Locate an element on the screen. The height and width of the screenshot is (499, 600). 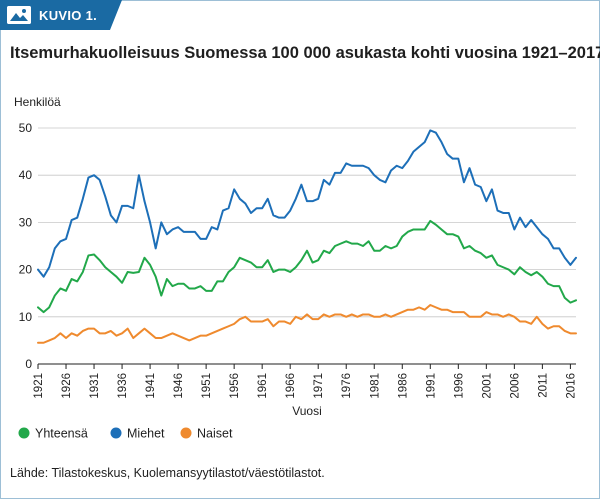
y-tick-label: 10 is located at coordinates (26, 317).